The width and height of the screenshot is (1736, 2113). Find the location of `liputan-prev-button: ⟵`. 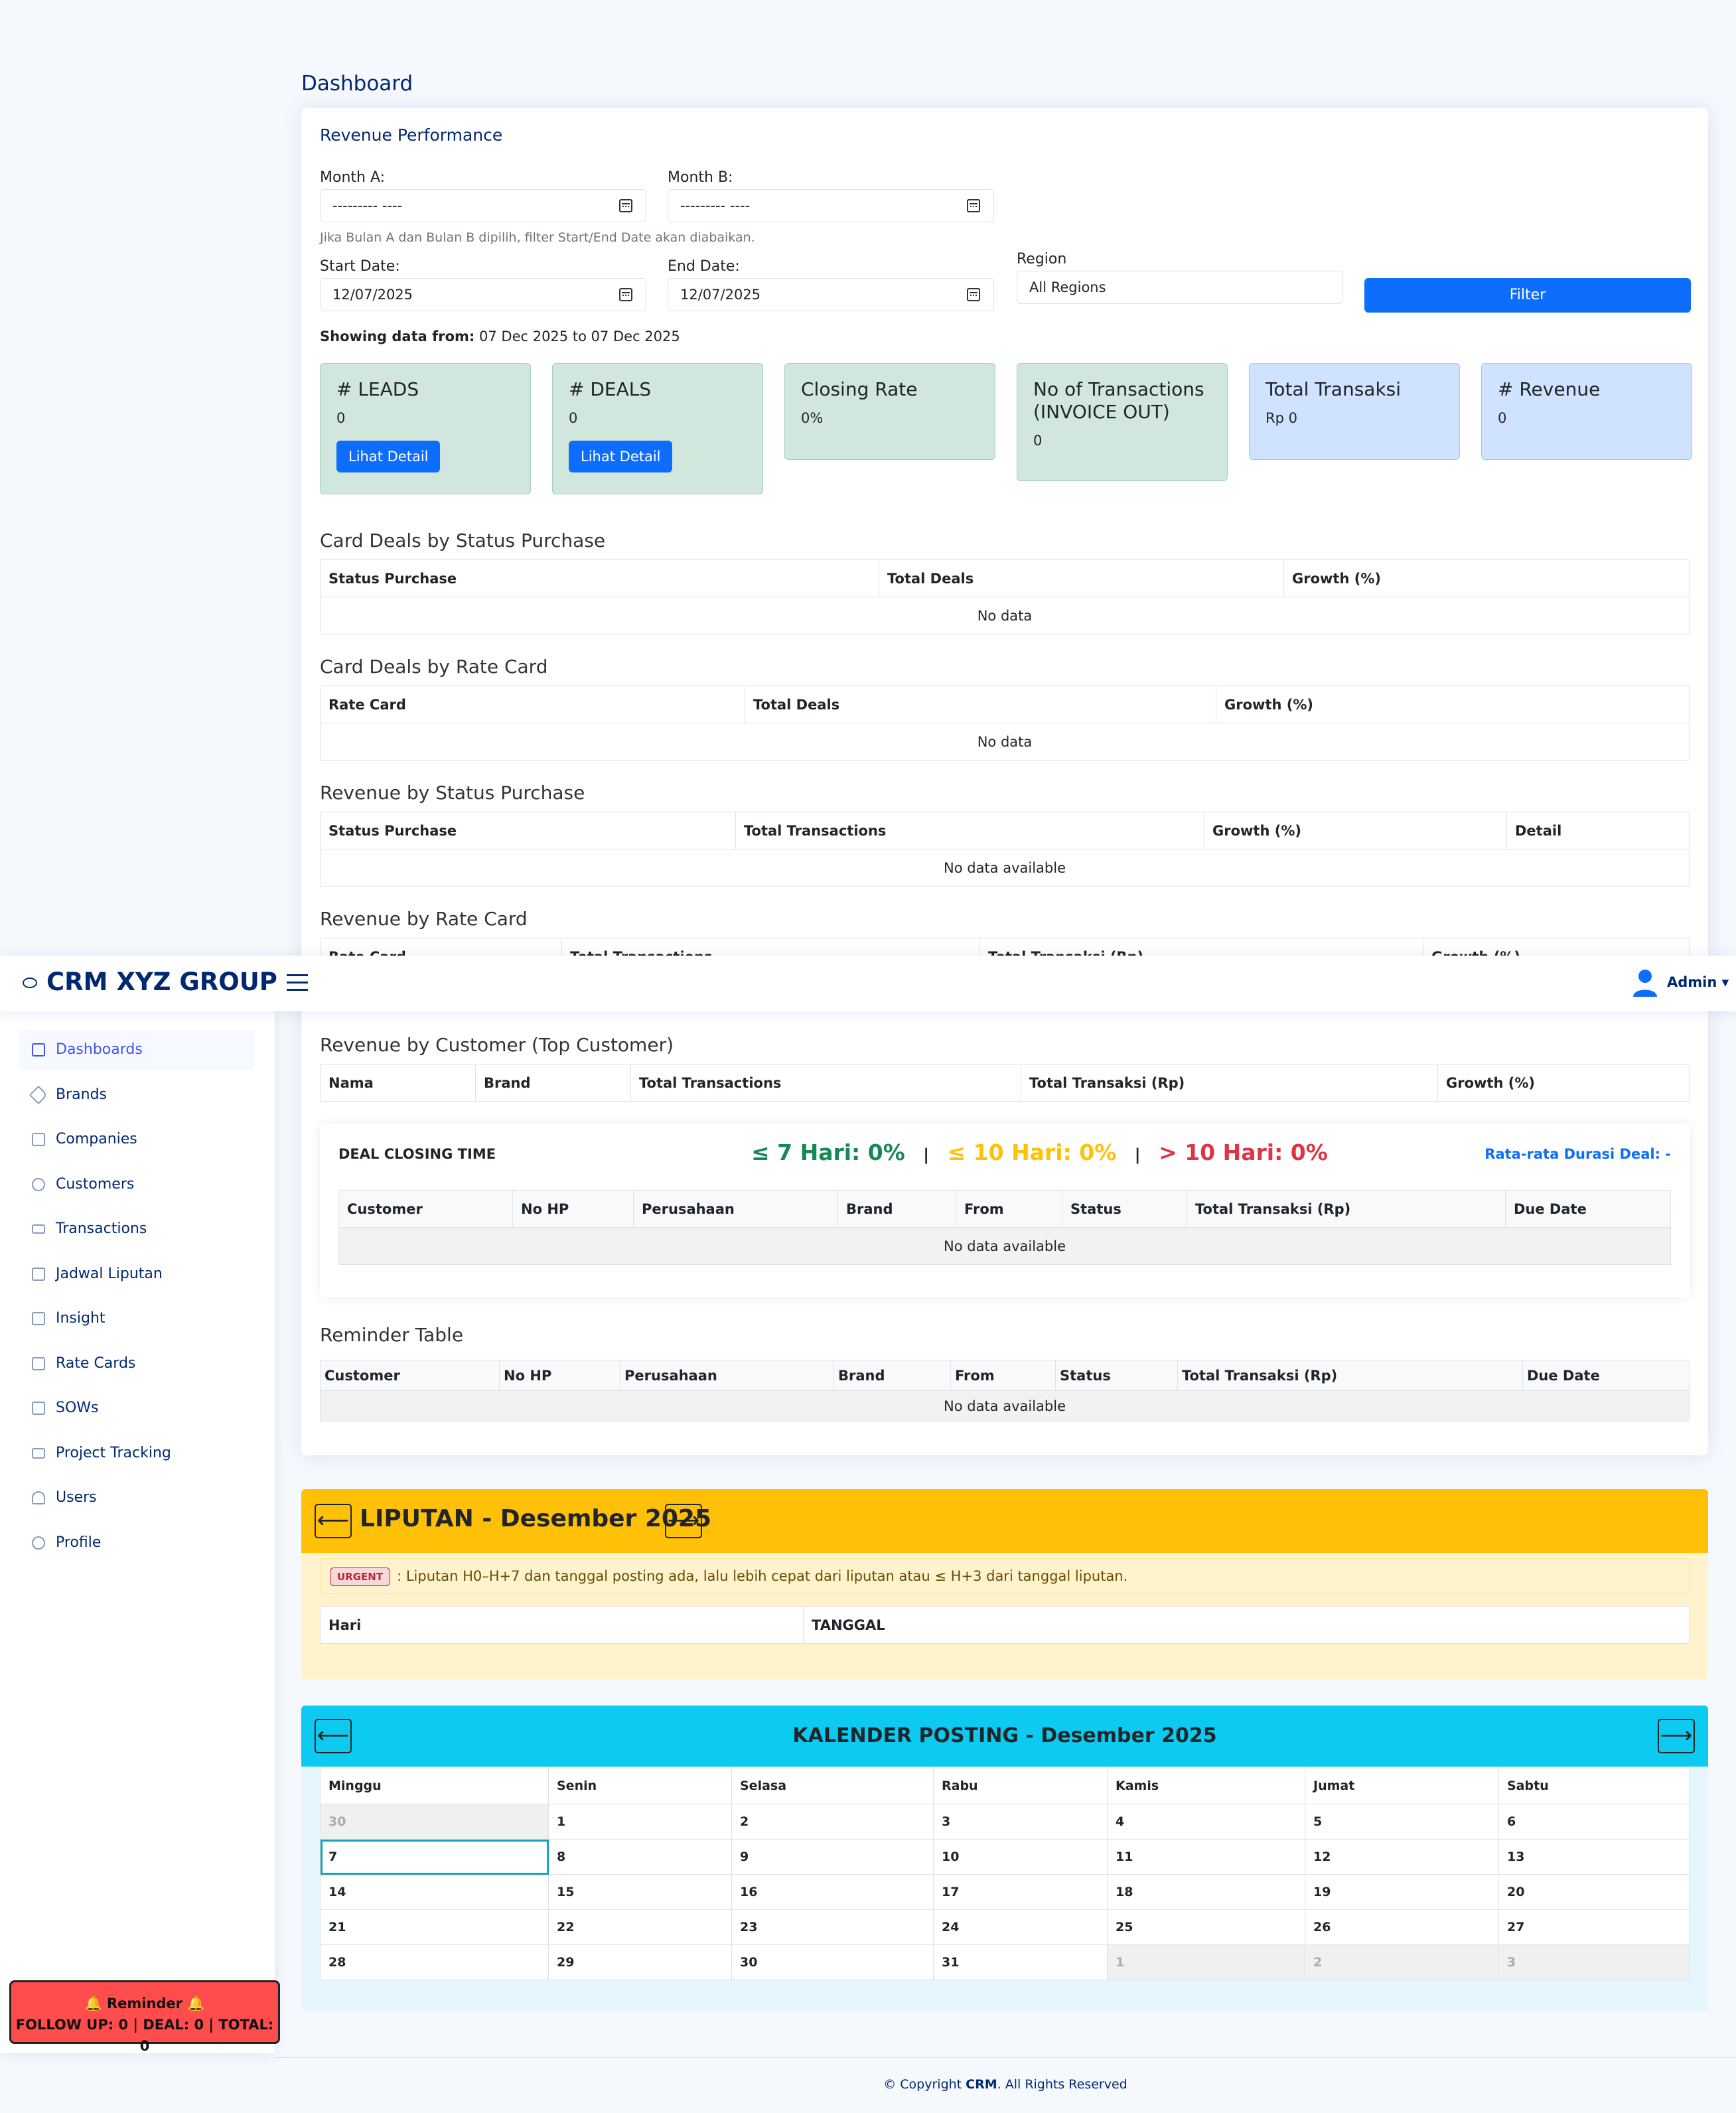

liputan-prev-button: ⟵ is located at coordinates (333, 1521).